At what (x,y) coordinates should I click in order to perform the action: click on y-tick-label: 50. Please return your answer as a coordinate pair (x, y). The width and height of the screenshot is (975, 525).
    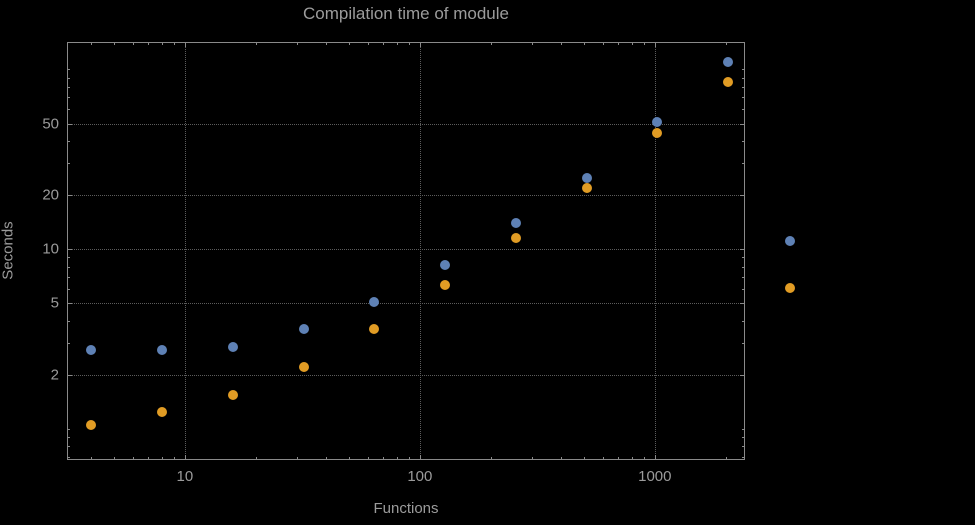
    Looking at the image, I should click on (50, 123).